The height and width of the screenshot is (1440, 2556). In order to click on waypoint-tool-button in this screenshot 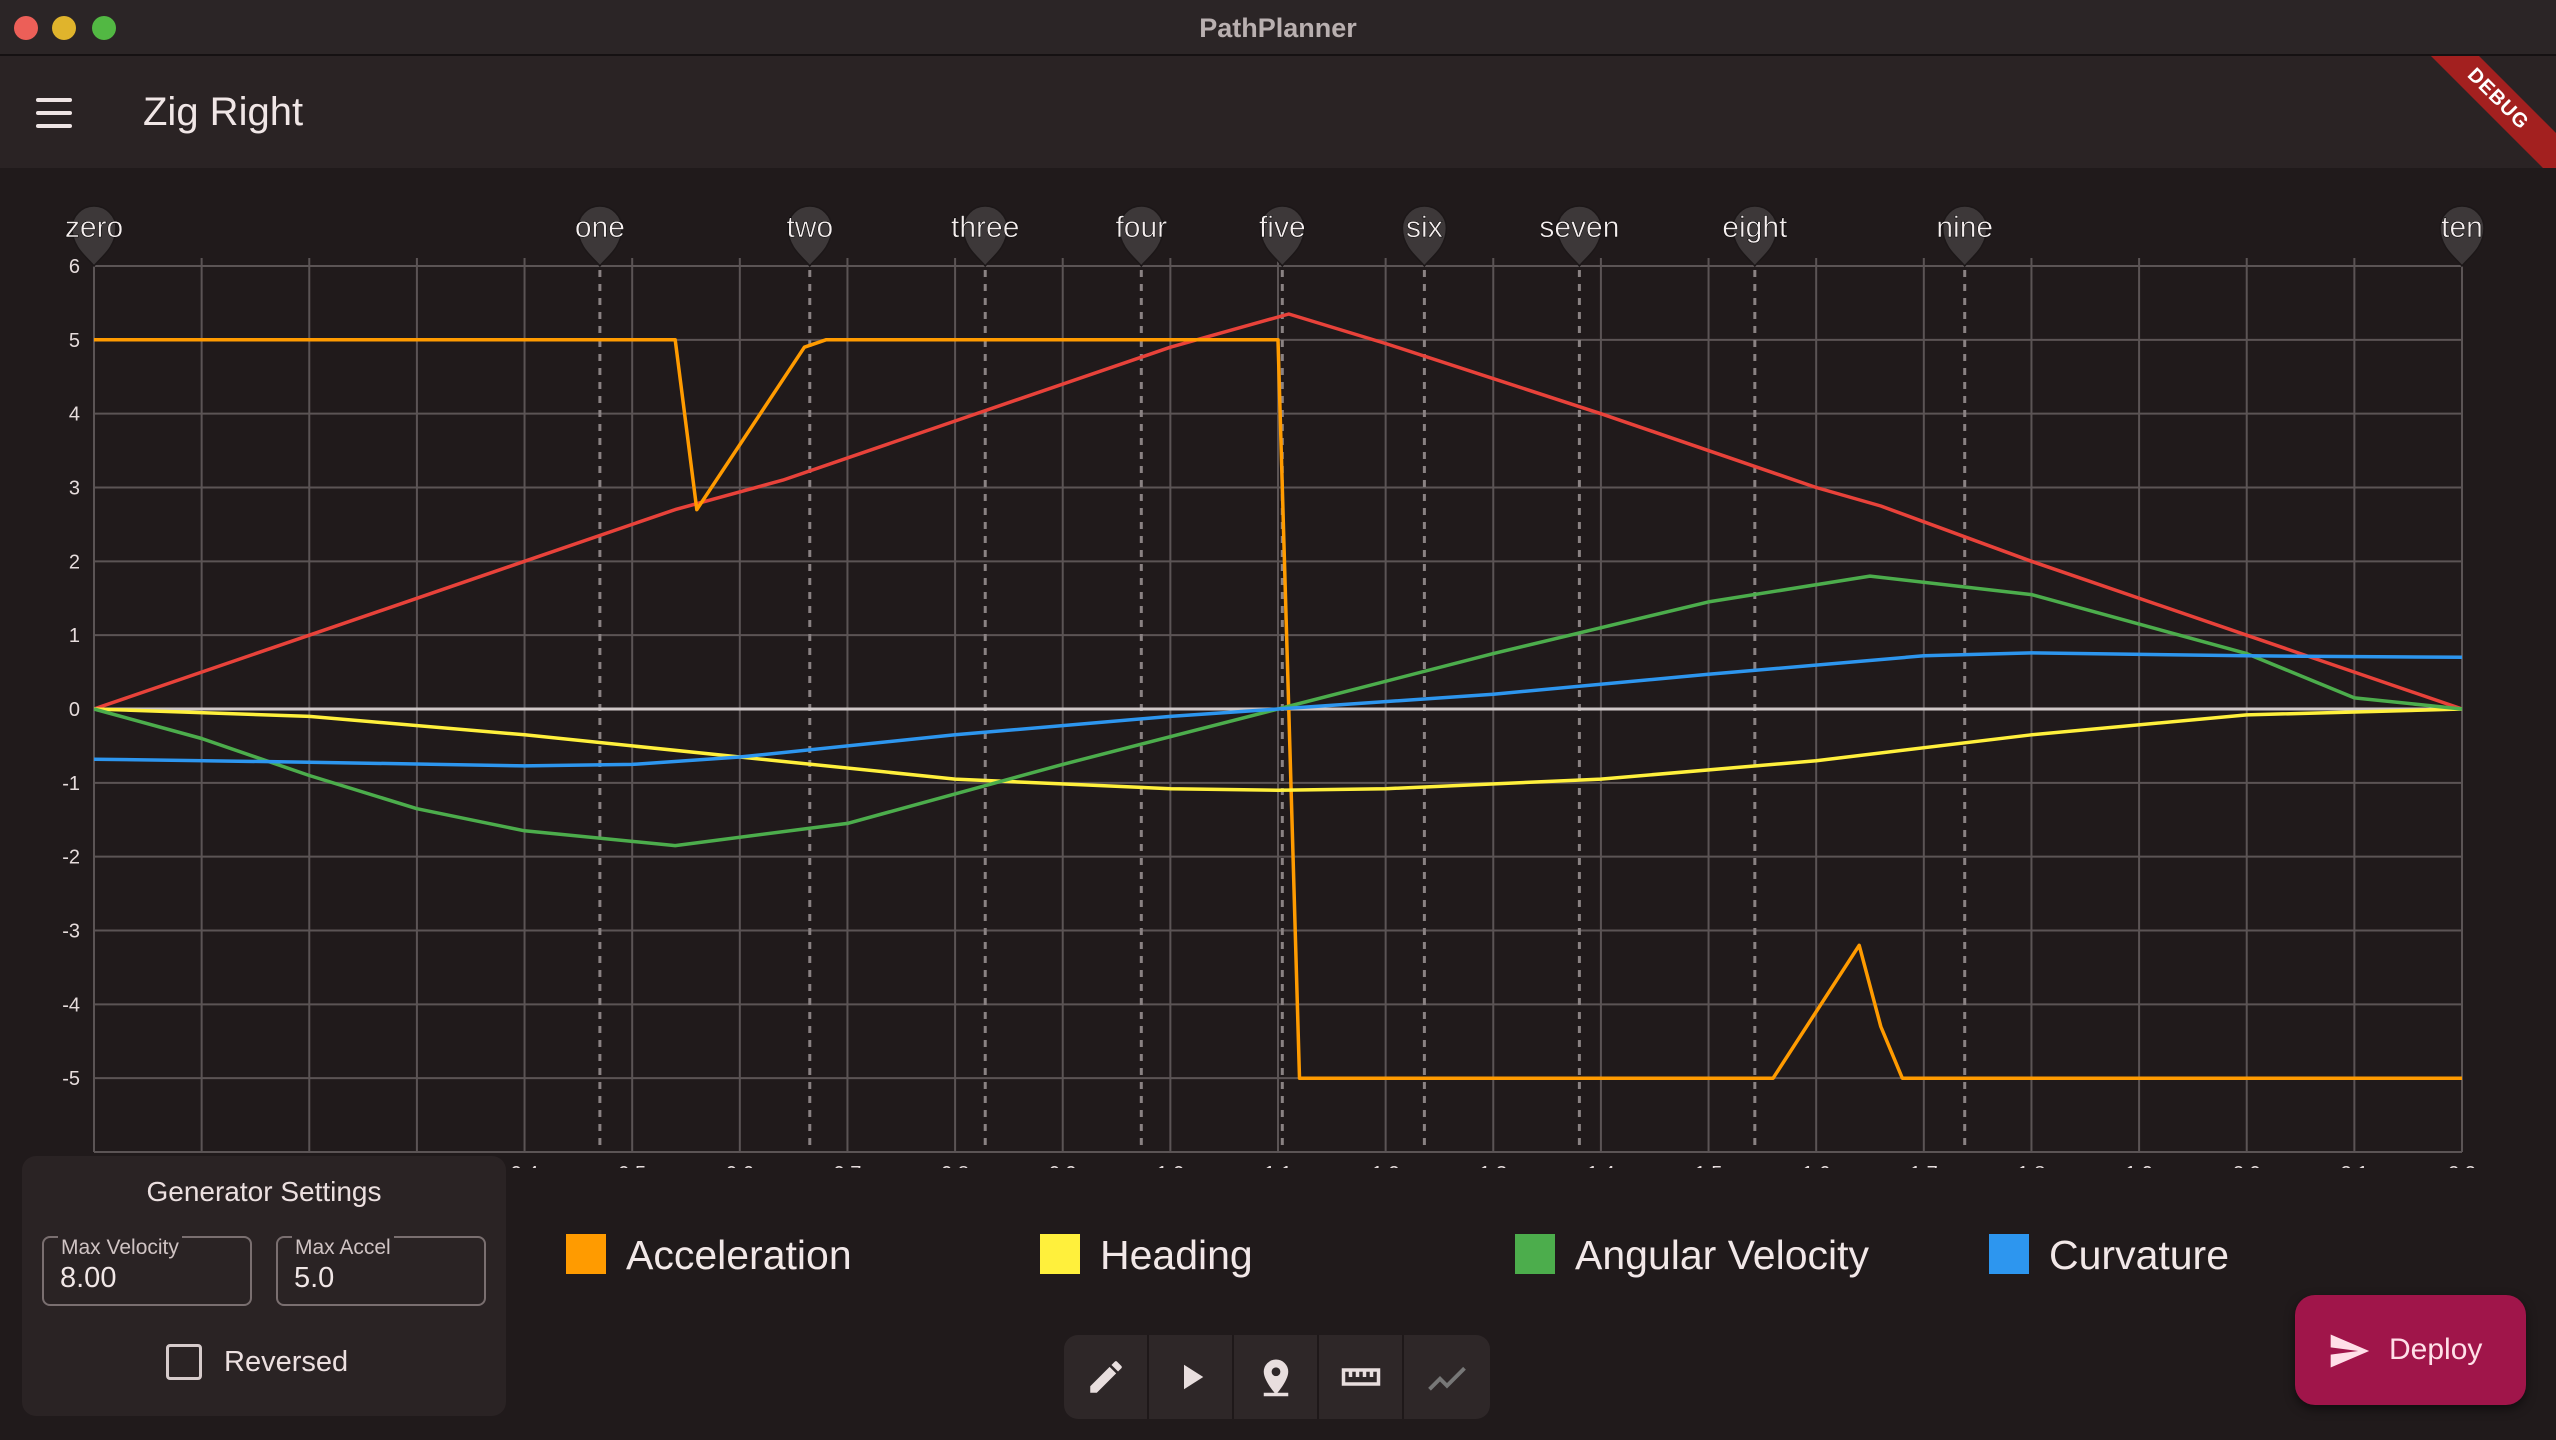, I will do `click(1276, 1377)`.